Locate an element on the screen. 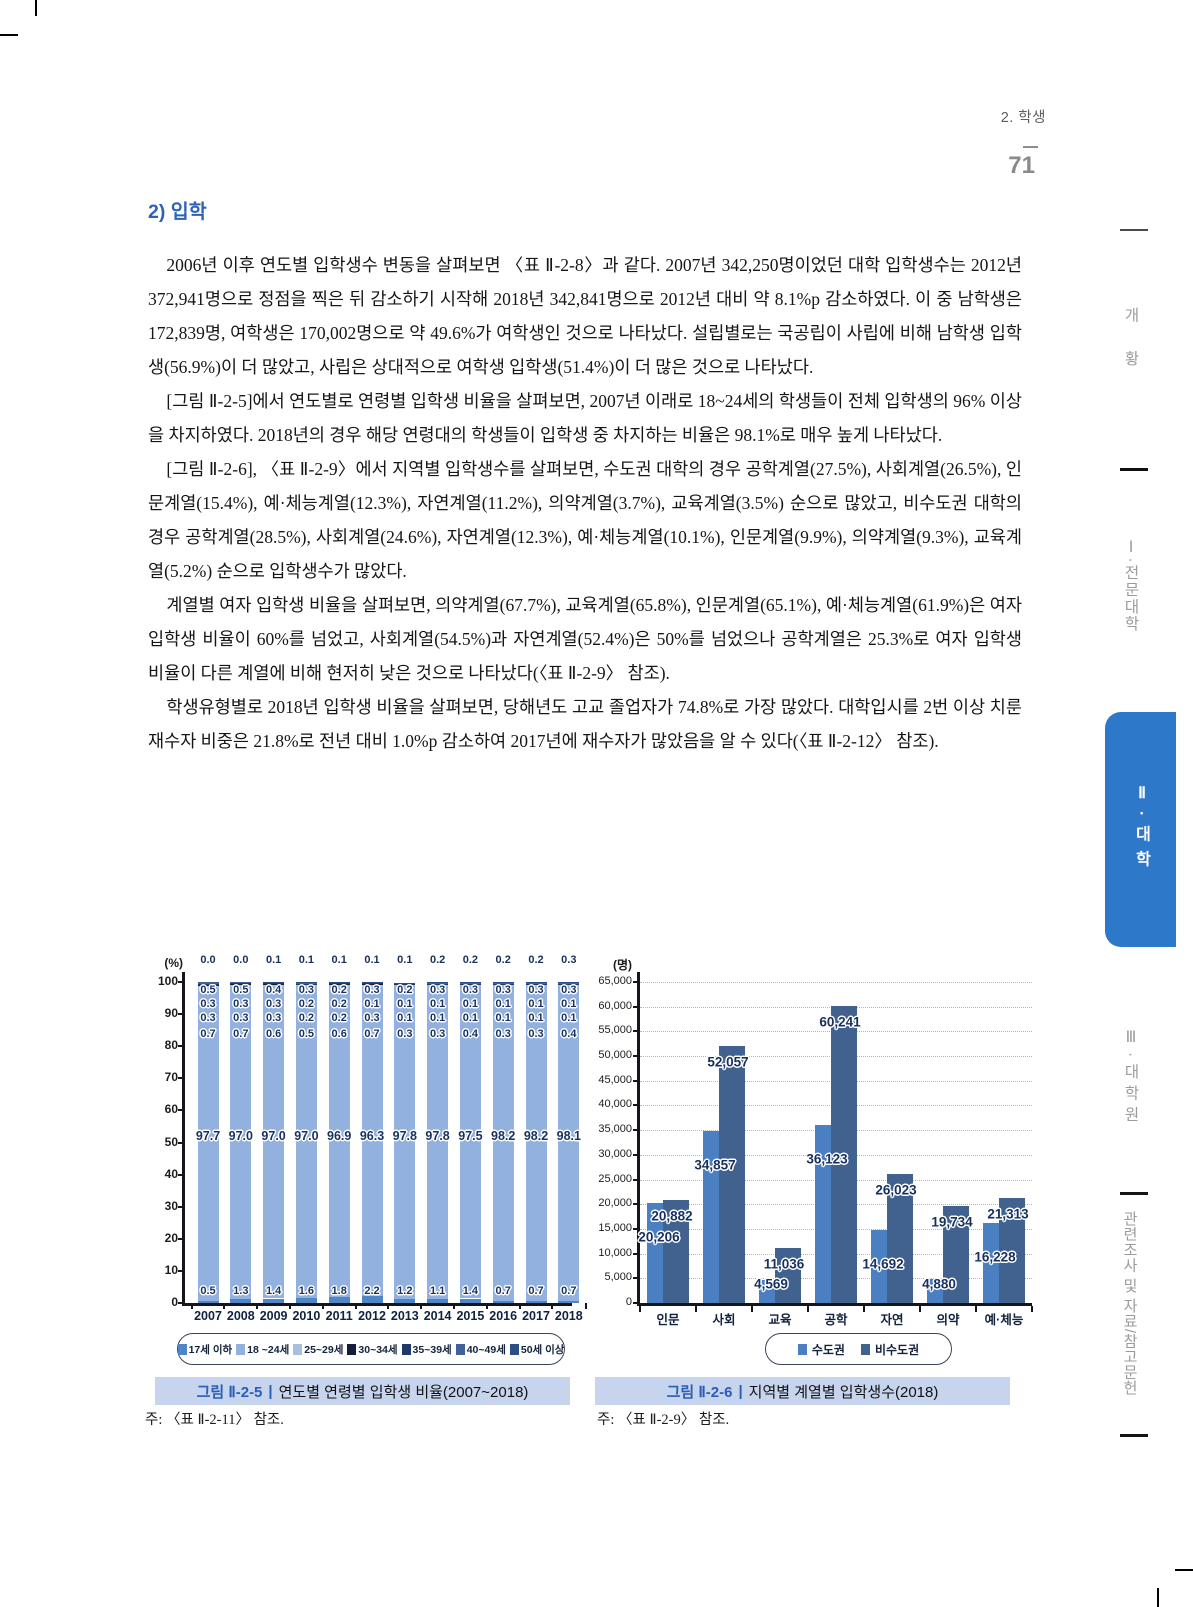 The height and width of the screenshot is (1607, 1193). value-label-50plus: 0.0 is located at coordinates (241, 960).